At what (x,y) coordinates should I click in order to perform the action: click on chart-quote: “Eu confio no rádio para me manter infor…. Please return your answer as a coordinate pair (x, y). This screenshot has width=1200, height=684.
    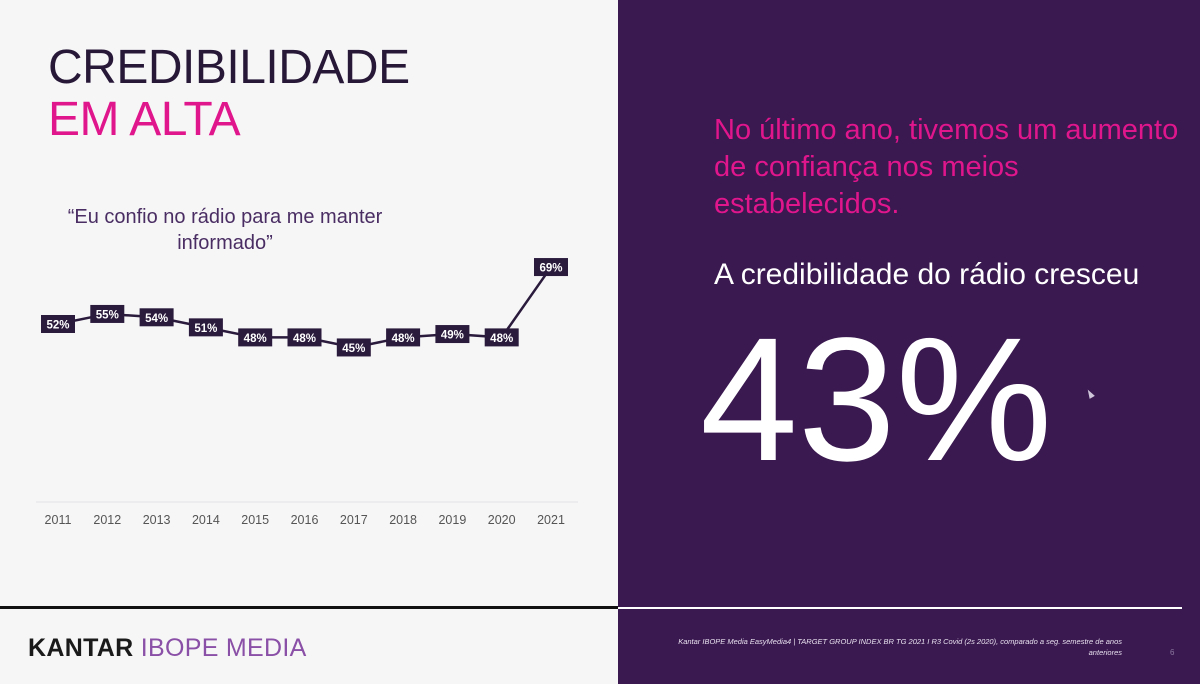
    Looking at the image, I should click on (225, 230).